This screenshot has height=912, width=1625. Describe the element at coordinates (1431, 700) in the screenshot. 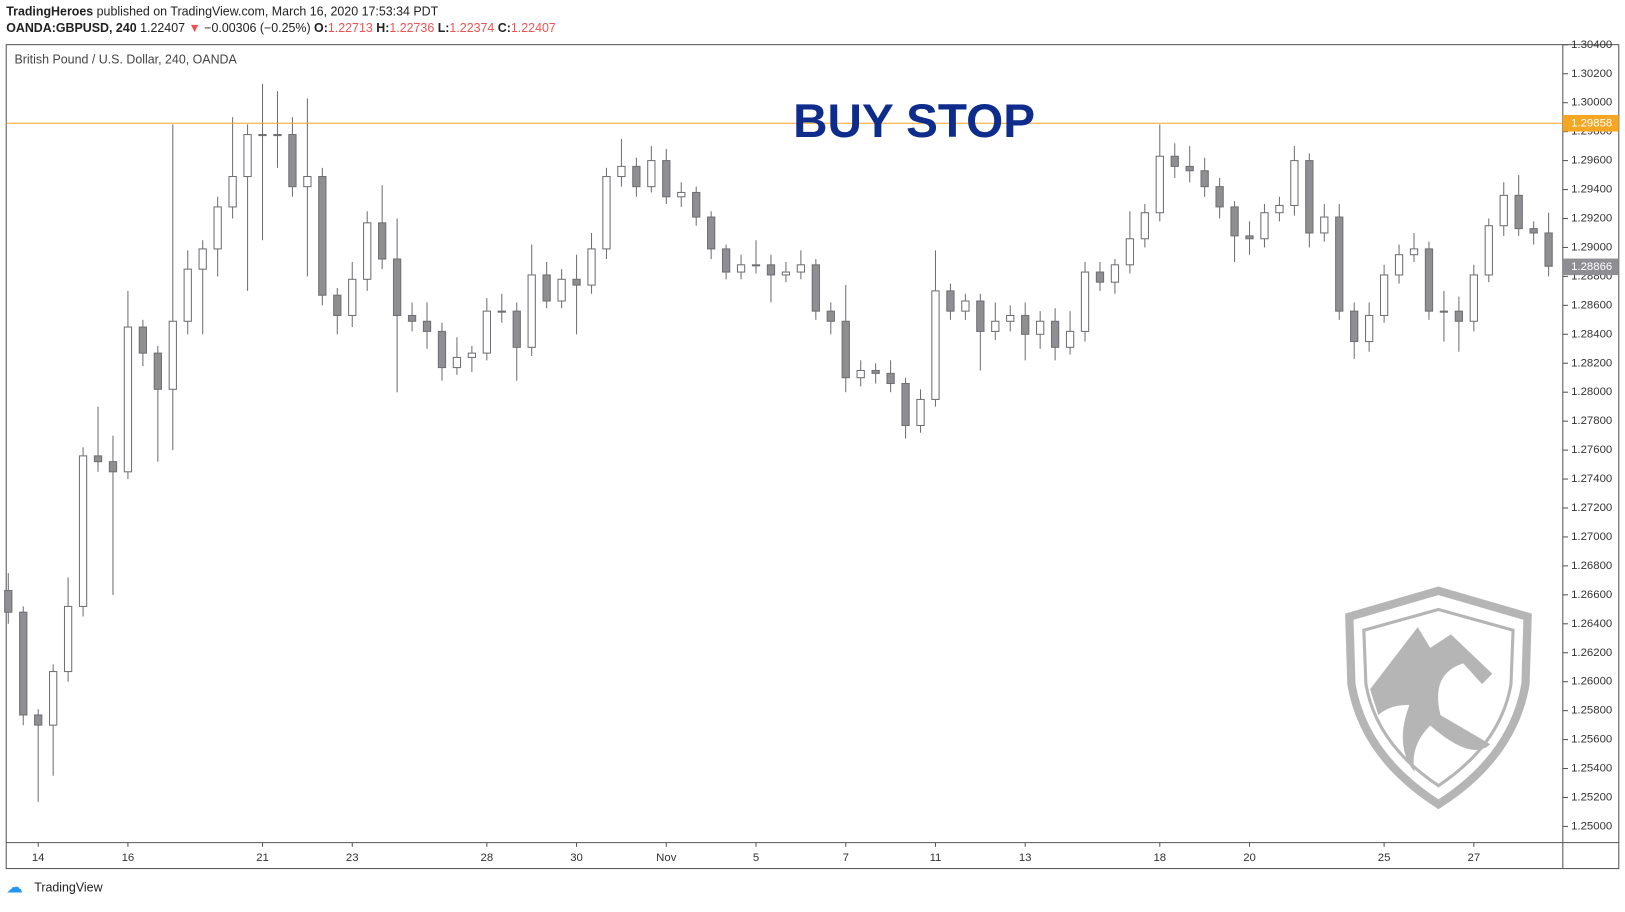

I see `logo-bull` at that location.